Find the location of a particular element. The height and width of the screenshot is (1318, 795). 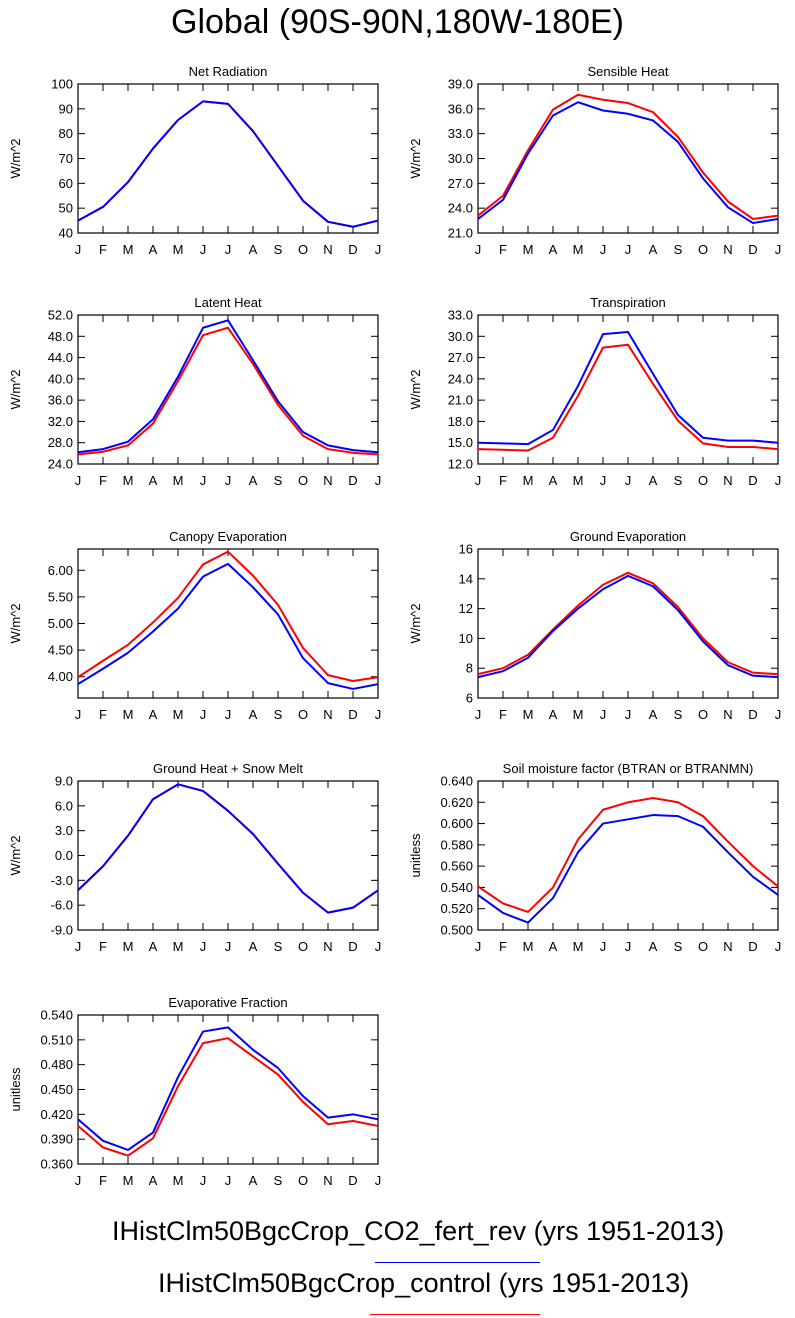

y-axis-label: W/m^2 is located at coordinates (15, 623).